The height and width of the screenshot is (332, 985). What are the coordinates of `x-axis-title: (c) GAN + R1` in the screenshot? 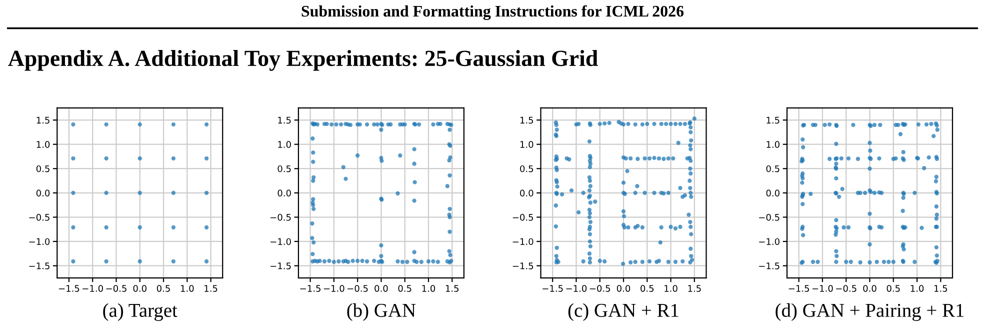 It's located at (623, 312).